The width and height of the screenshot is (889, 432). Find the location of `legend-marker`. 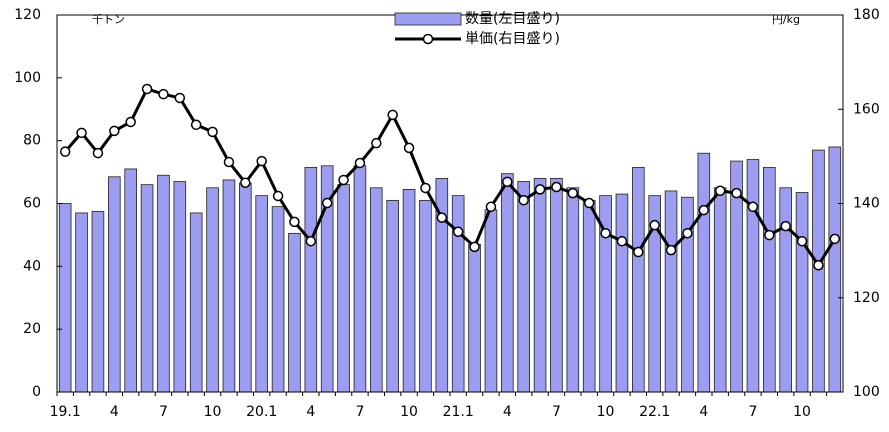

legend-marker is located at coordinates (428, 39).